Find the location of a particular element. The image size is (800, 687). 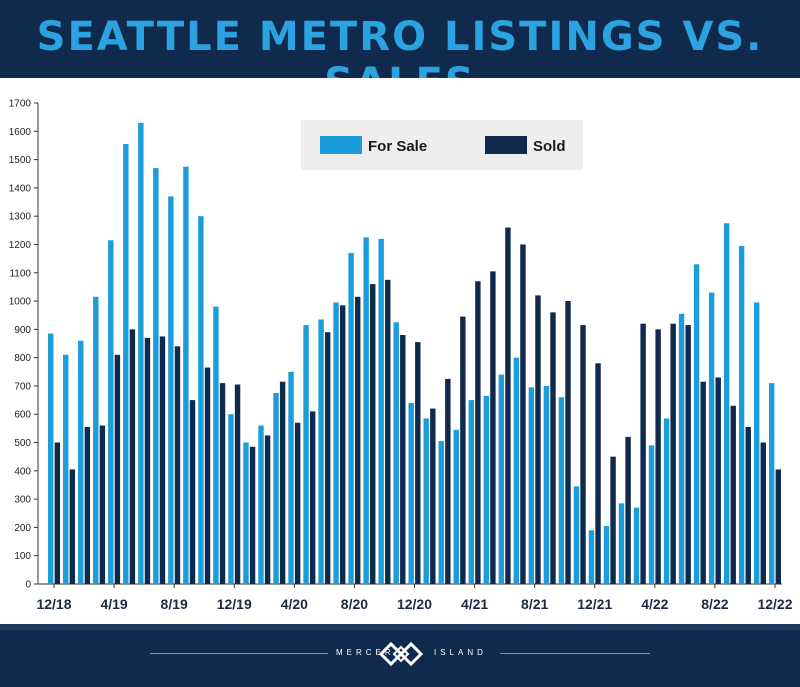

brand-text-left: MERCER is located at coordinates (365, 652).